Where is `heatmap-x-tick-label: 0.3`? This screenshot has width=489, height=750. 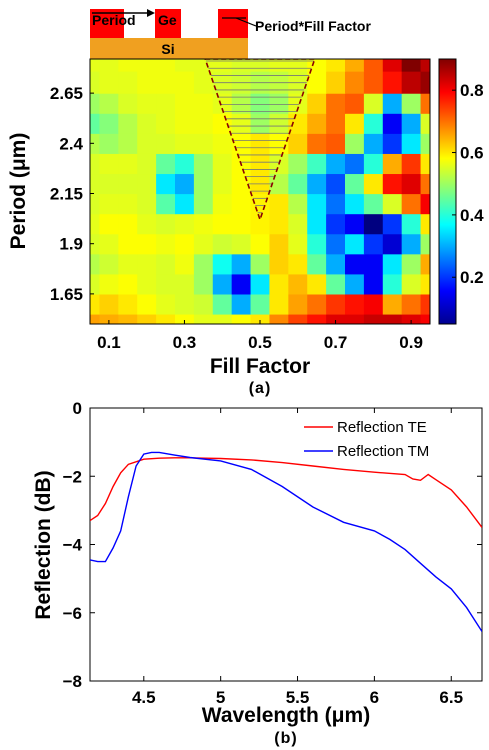 heatmap-x-tick-label: 0.3 is located at coordinates (185, 342).